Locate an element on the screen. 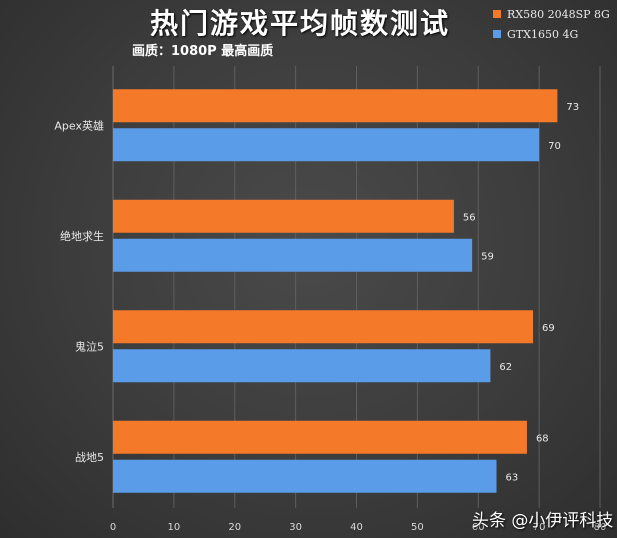 This screenshot has height=538, width=617. x-tick-label-0: 0 is located at coordinates (113, 527).